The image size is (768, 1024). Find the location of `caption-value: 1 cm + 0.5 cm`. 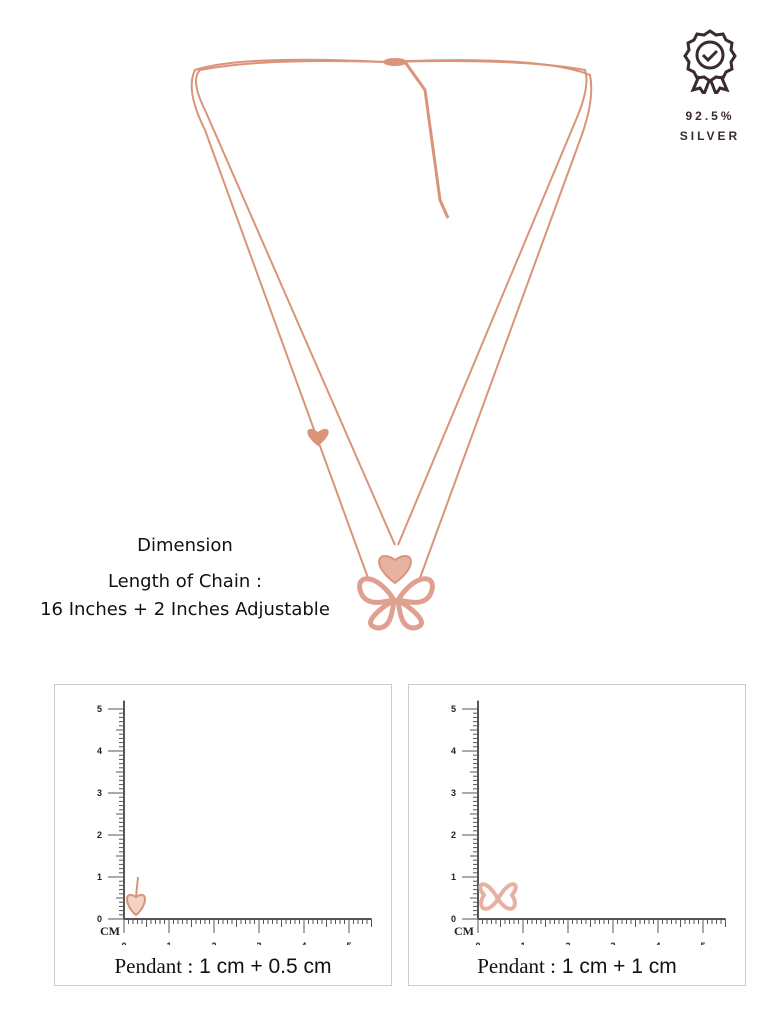

caption-value: 1 cm + 0.5 cm is located at coordinates (265, 966).